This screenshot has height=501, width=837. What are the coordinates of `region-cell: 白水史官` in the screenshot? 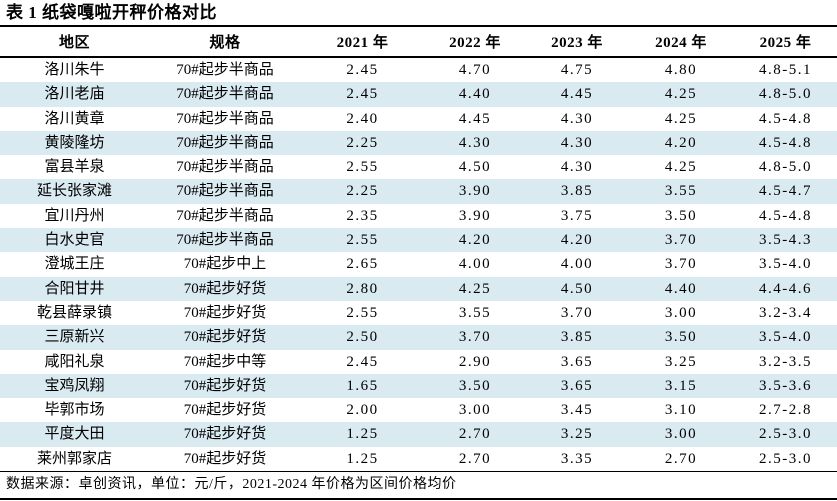 It's located at (74, 240).